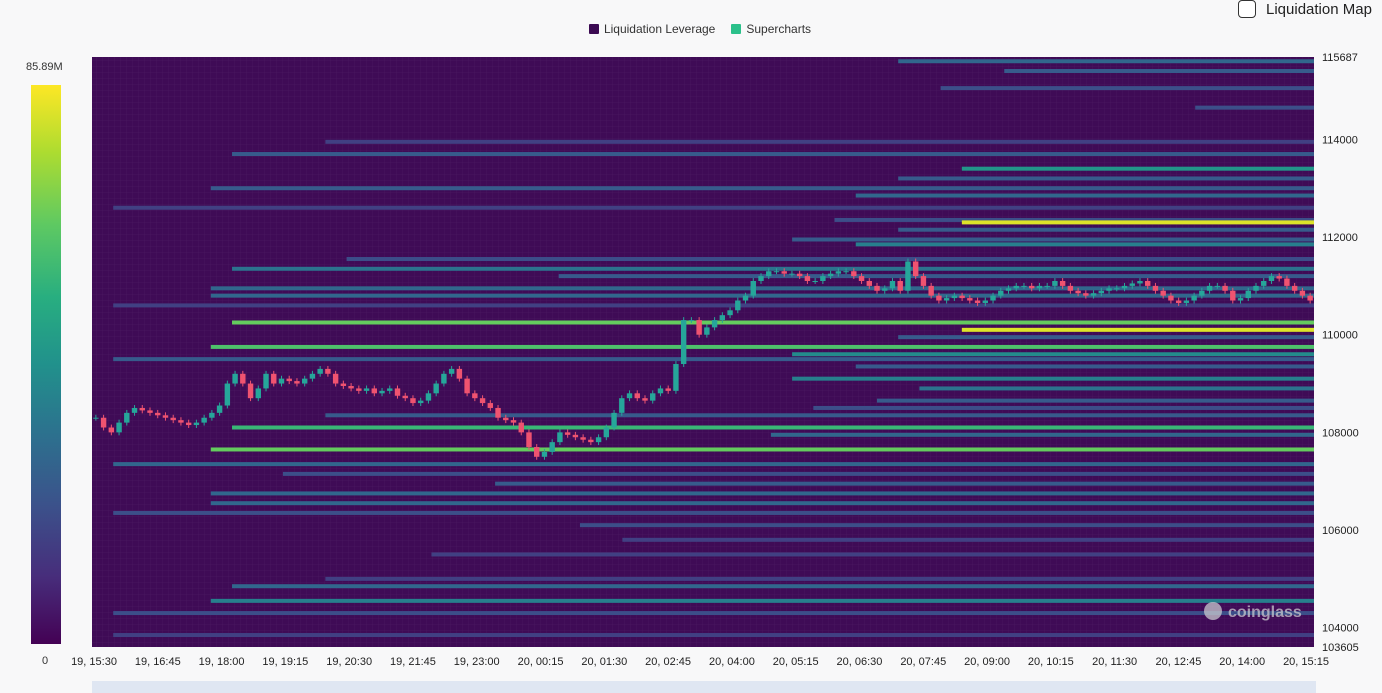 The image size is (1382, 693). What do you see at coordinates (659, 29) in the screenshot?
I see `legend-label-liquidation-leverage: Liquidation Leverage` at bounding box center [659, 29].